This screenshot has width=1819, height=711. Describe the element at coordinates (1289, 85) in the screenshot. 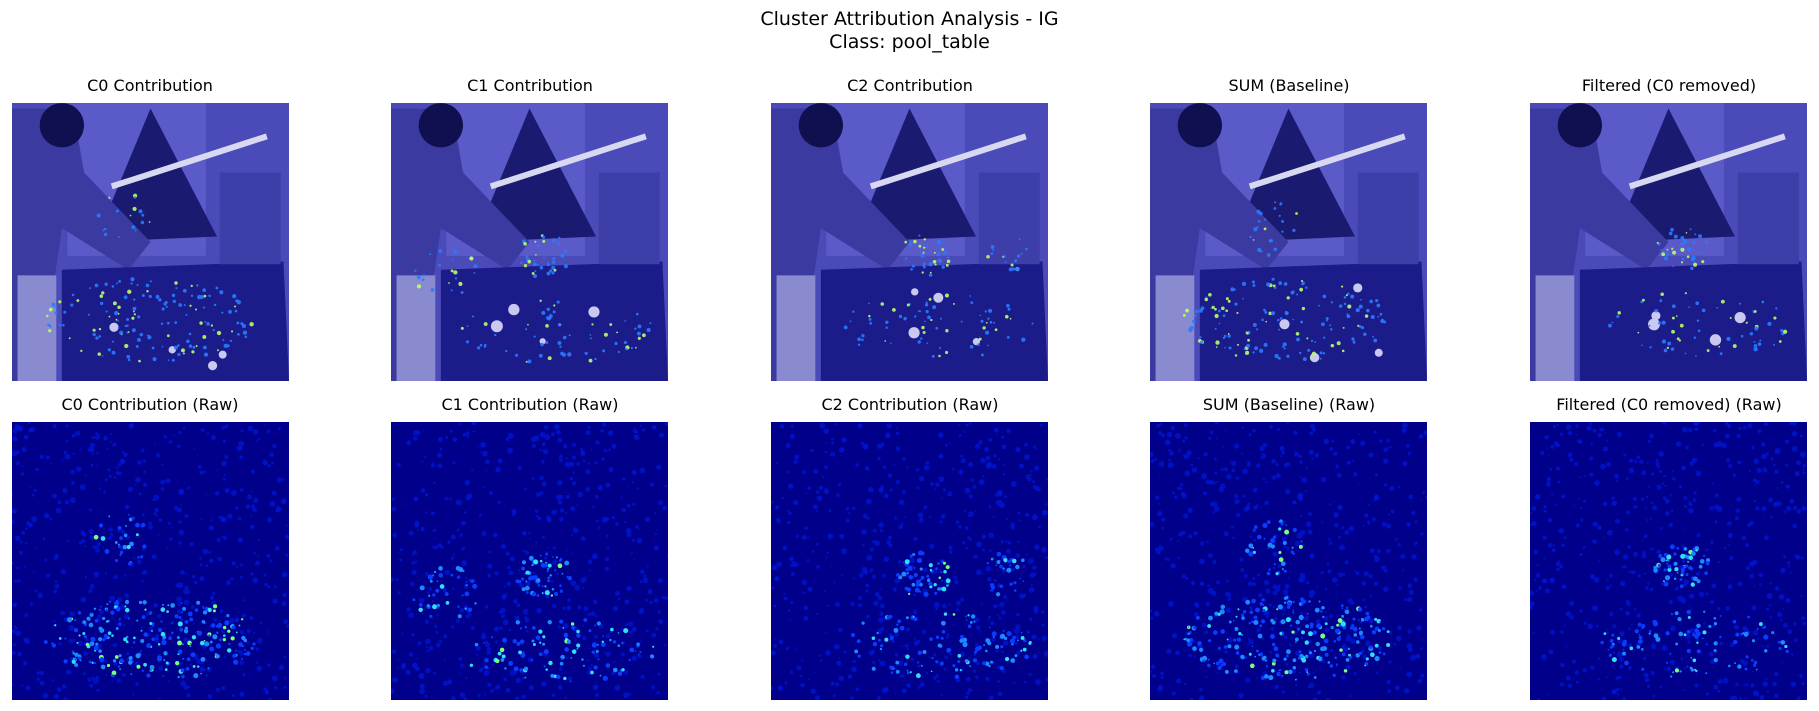

I see `panel-title-sum: SUM (Baseline)` at that location.